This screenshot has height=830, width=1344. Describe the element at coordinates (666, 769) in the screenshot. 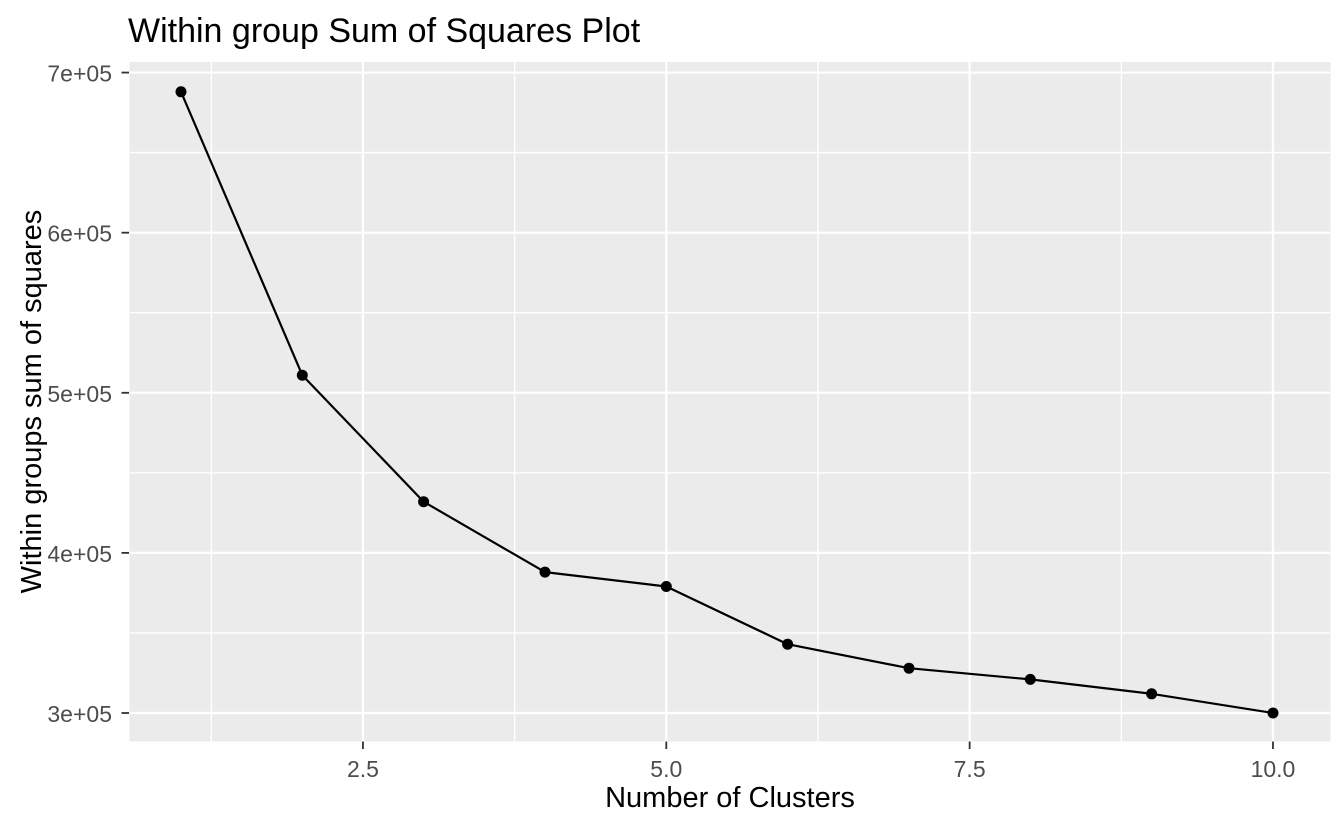

I see `x-tick-label: 5.0` at that location.